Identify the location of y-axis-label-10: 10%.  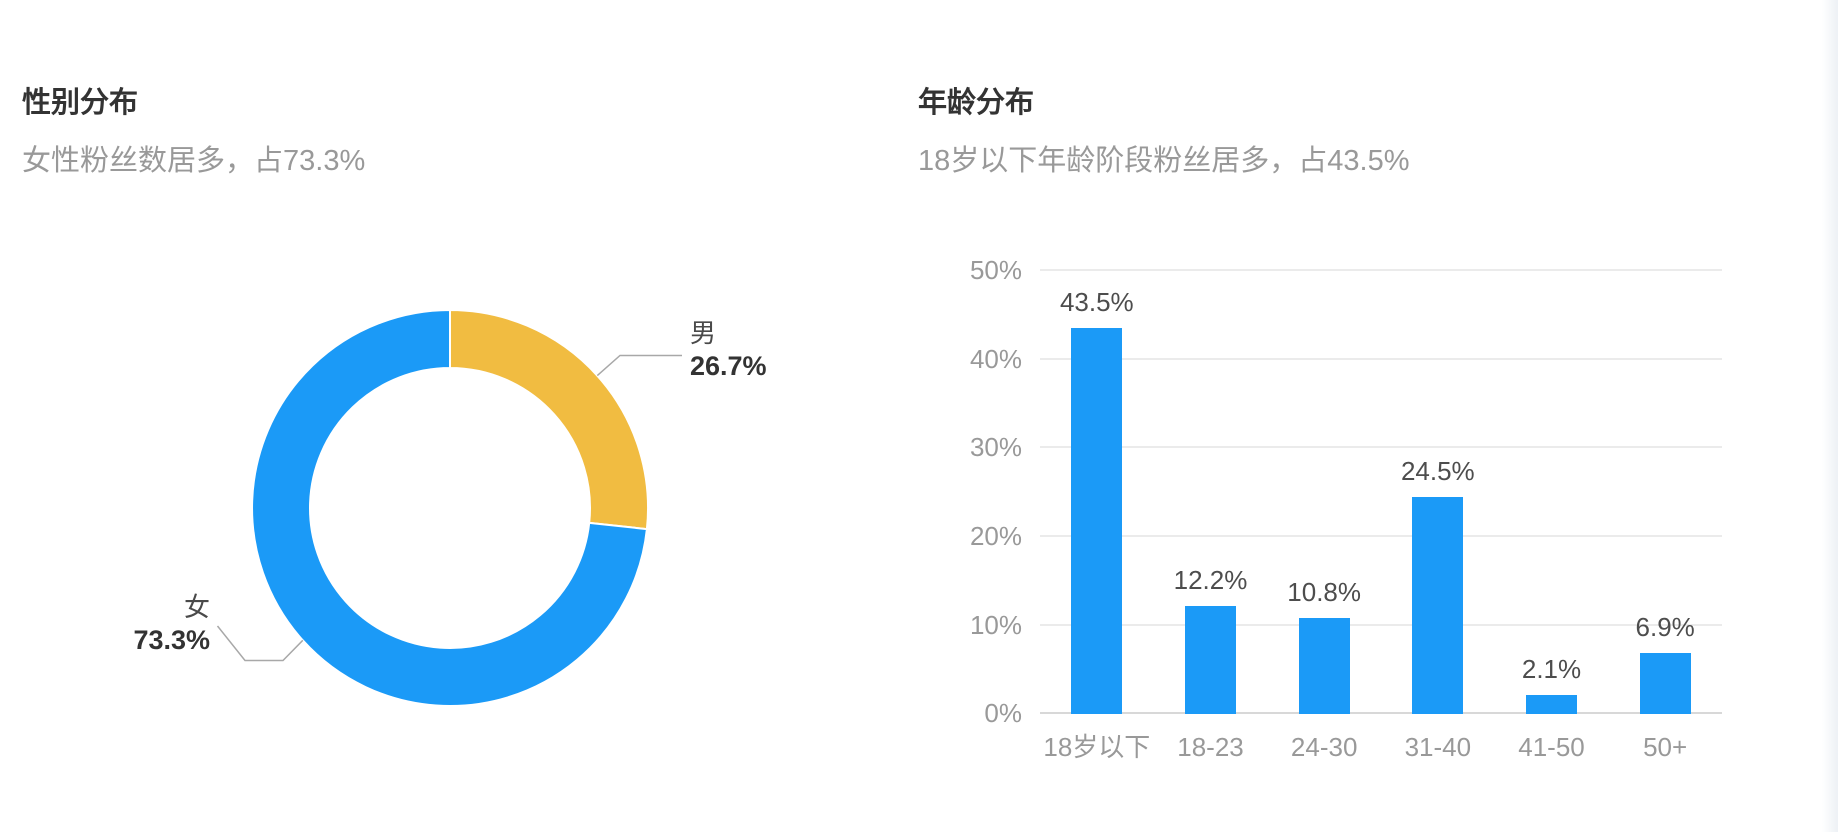
(995, 624).